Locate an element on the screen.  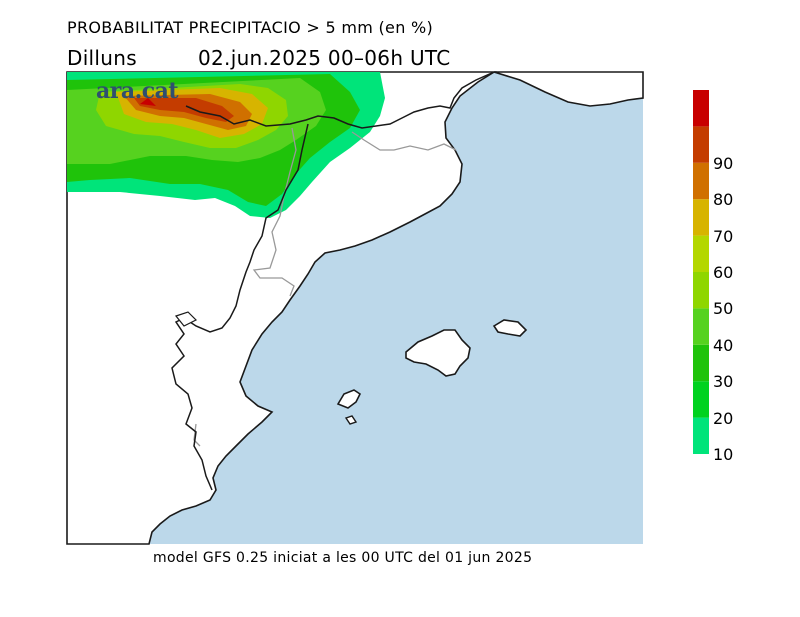
colorbar-label: 30 is located at coordinates (723, 382).